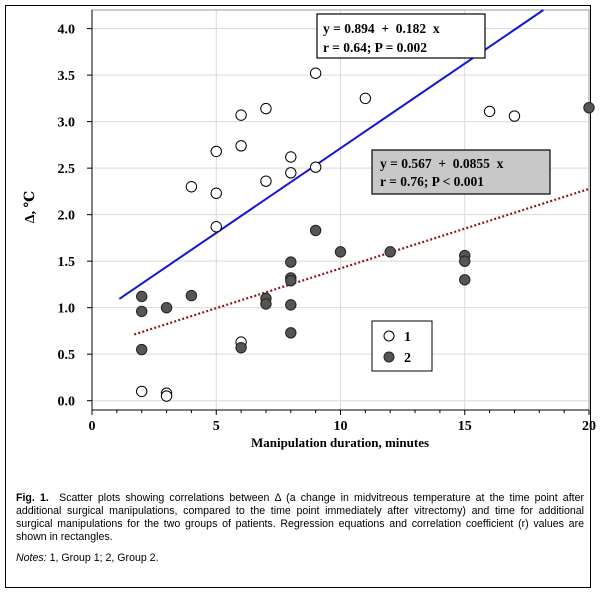  Describe the element at coordinates (407, 337) in the screenshot. I see `legend-label-1: 1` at that location.